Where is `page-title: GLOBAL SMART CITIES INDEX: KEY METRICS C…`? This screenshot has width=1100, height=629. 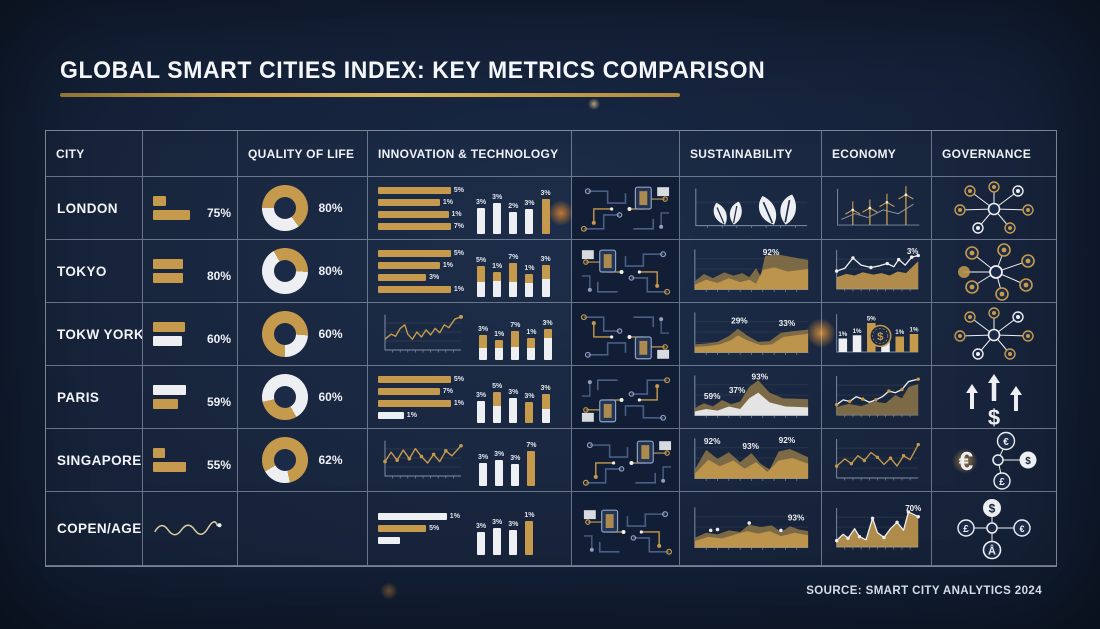 page-title: GLOBAL SMART CITIES INDEX: KEY METRICS C… is located at coordinates (413, 70).